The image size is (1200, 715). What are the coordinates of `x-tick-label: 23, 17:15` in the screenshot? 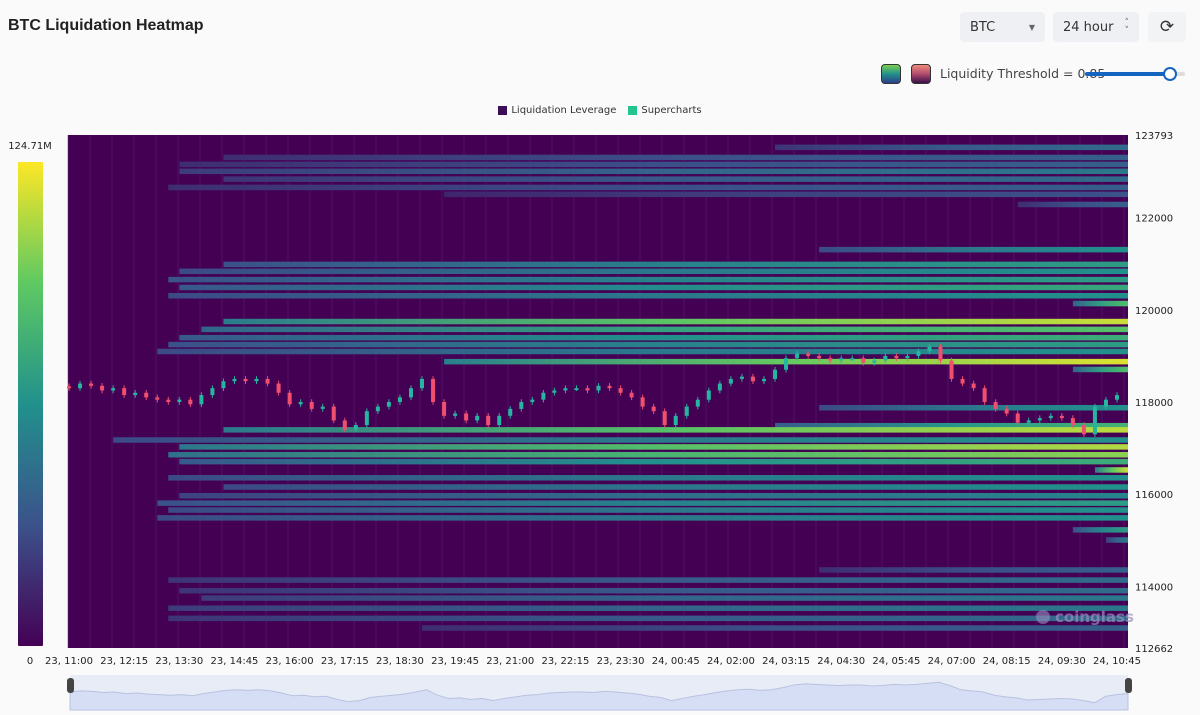 It's located at (345, 661).